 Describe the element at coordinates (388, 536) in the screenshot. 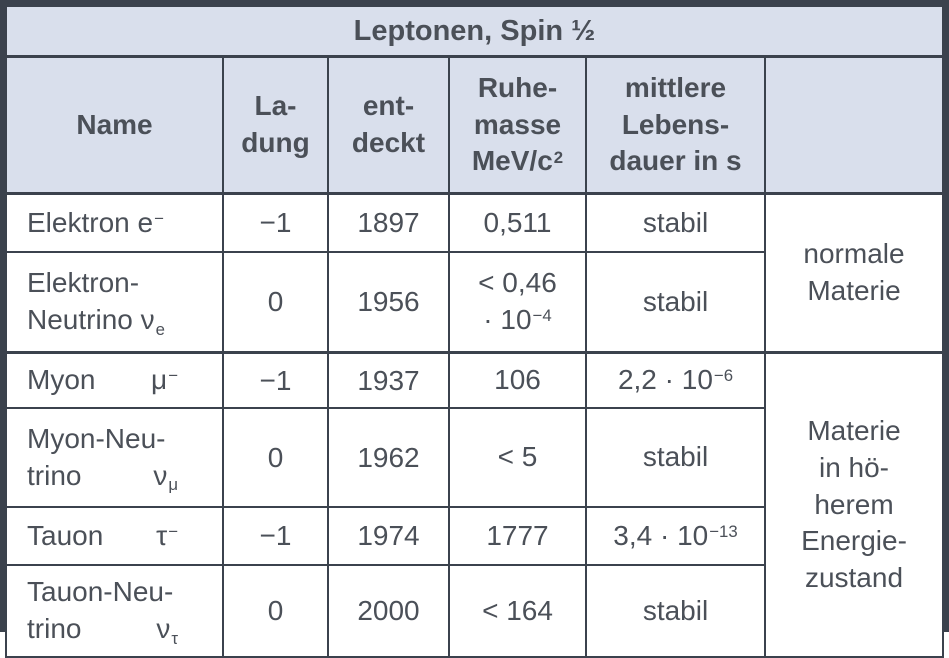

I see `cell-discovered: 1974` at that location.